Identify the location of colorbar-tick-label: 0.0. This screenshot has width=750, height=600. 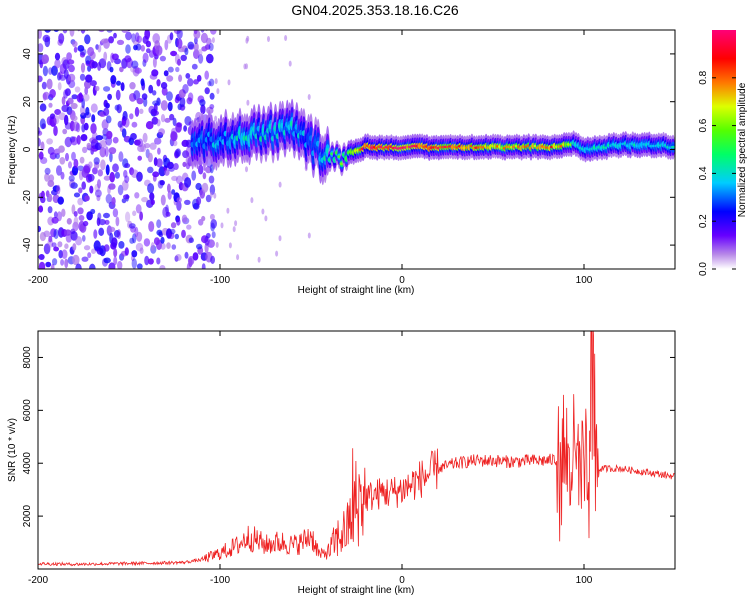
(703, 269).